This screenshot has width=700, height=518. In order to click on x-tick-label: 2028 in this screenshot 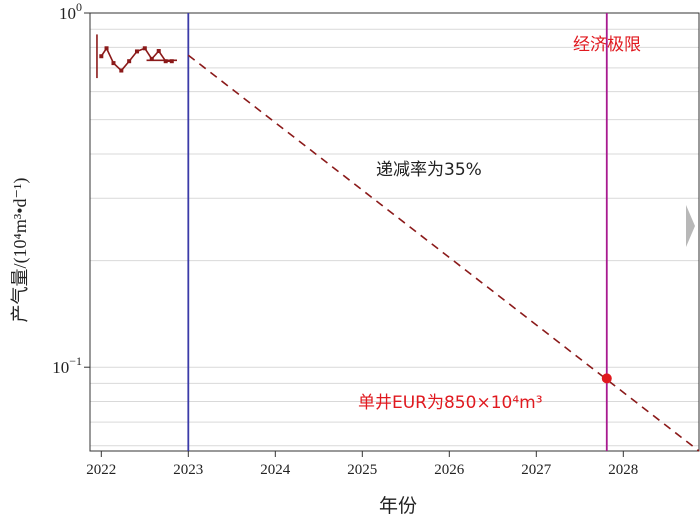, I will do `click(623, 470)`.